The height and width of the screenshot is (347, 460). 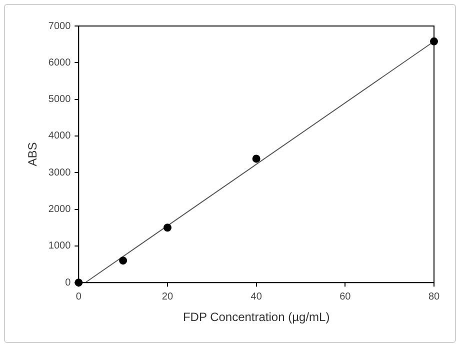 What do you see at coordinates (434, 296) in the screenshot?
I see `x-tick-label: 80` at bounding box center [434, 296].